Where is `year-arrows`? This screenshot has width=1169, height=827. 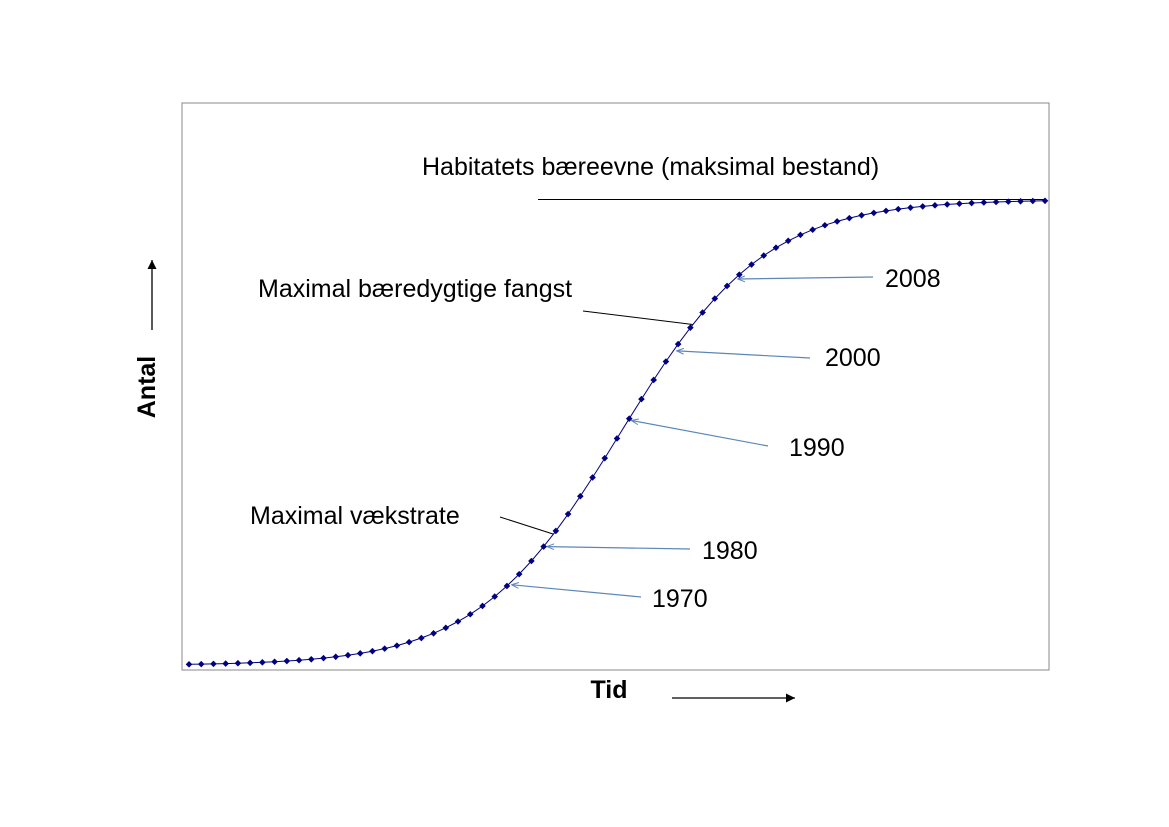
year-arrows is located at coordinates (693, 437).